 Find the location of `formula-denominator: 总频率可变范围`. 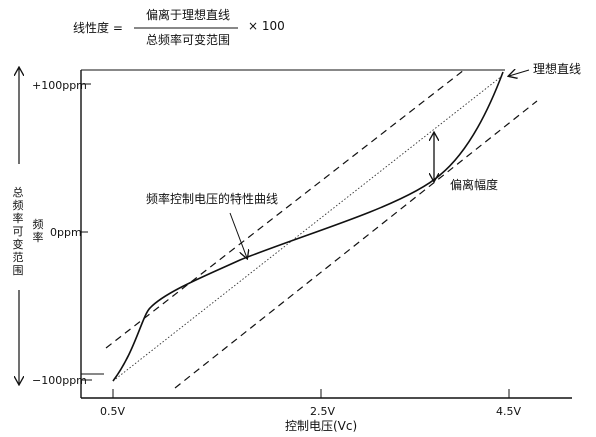

formula-denominator: 总频率可变范围 is located at coordinates (188, 40).